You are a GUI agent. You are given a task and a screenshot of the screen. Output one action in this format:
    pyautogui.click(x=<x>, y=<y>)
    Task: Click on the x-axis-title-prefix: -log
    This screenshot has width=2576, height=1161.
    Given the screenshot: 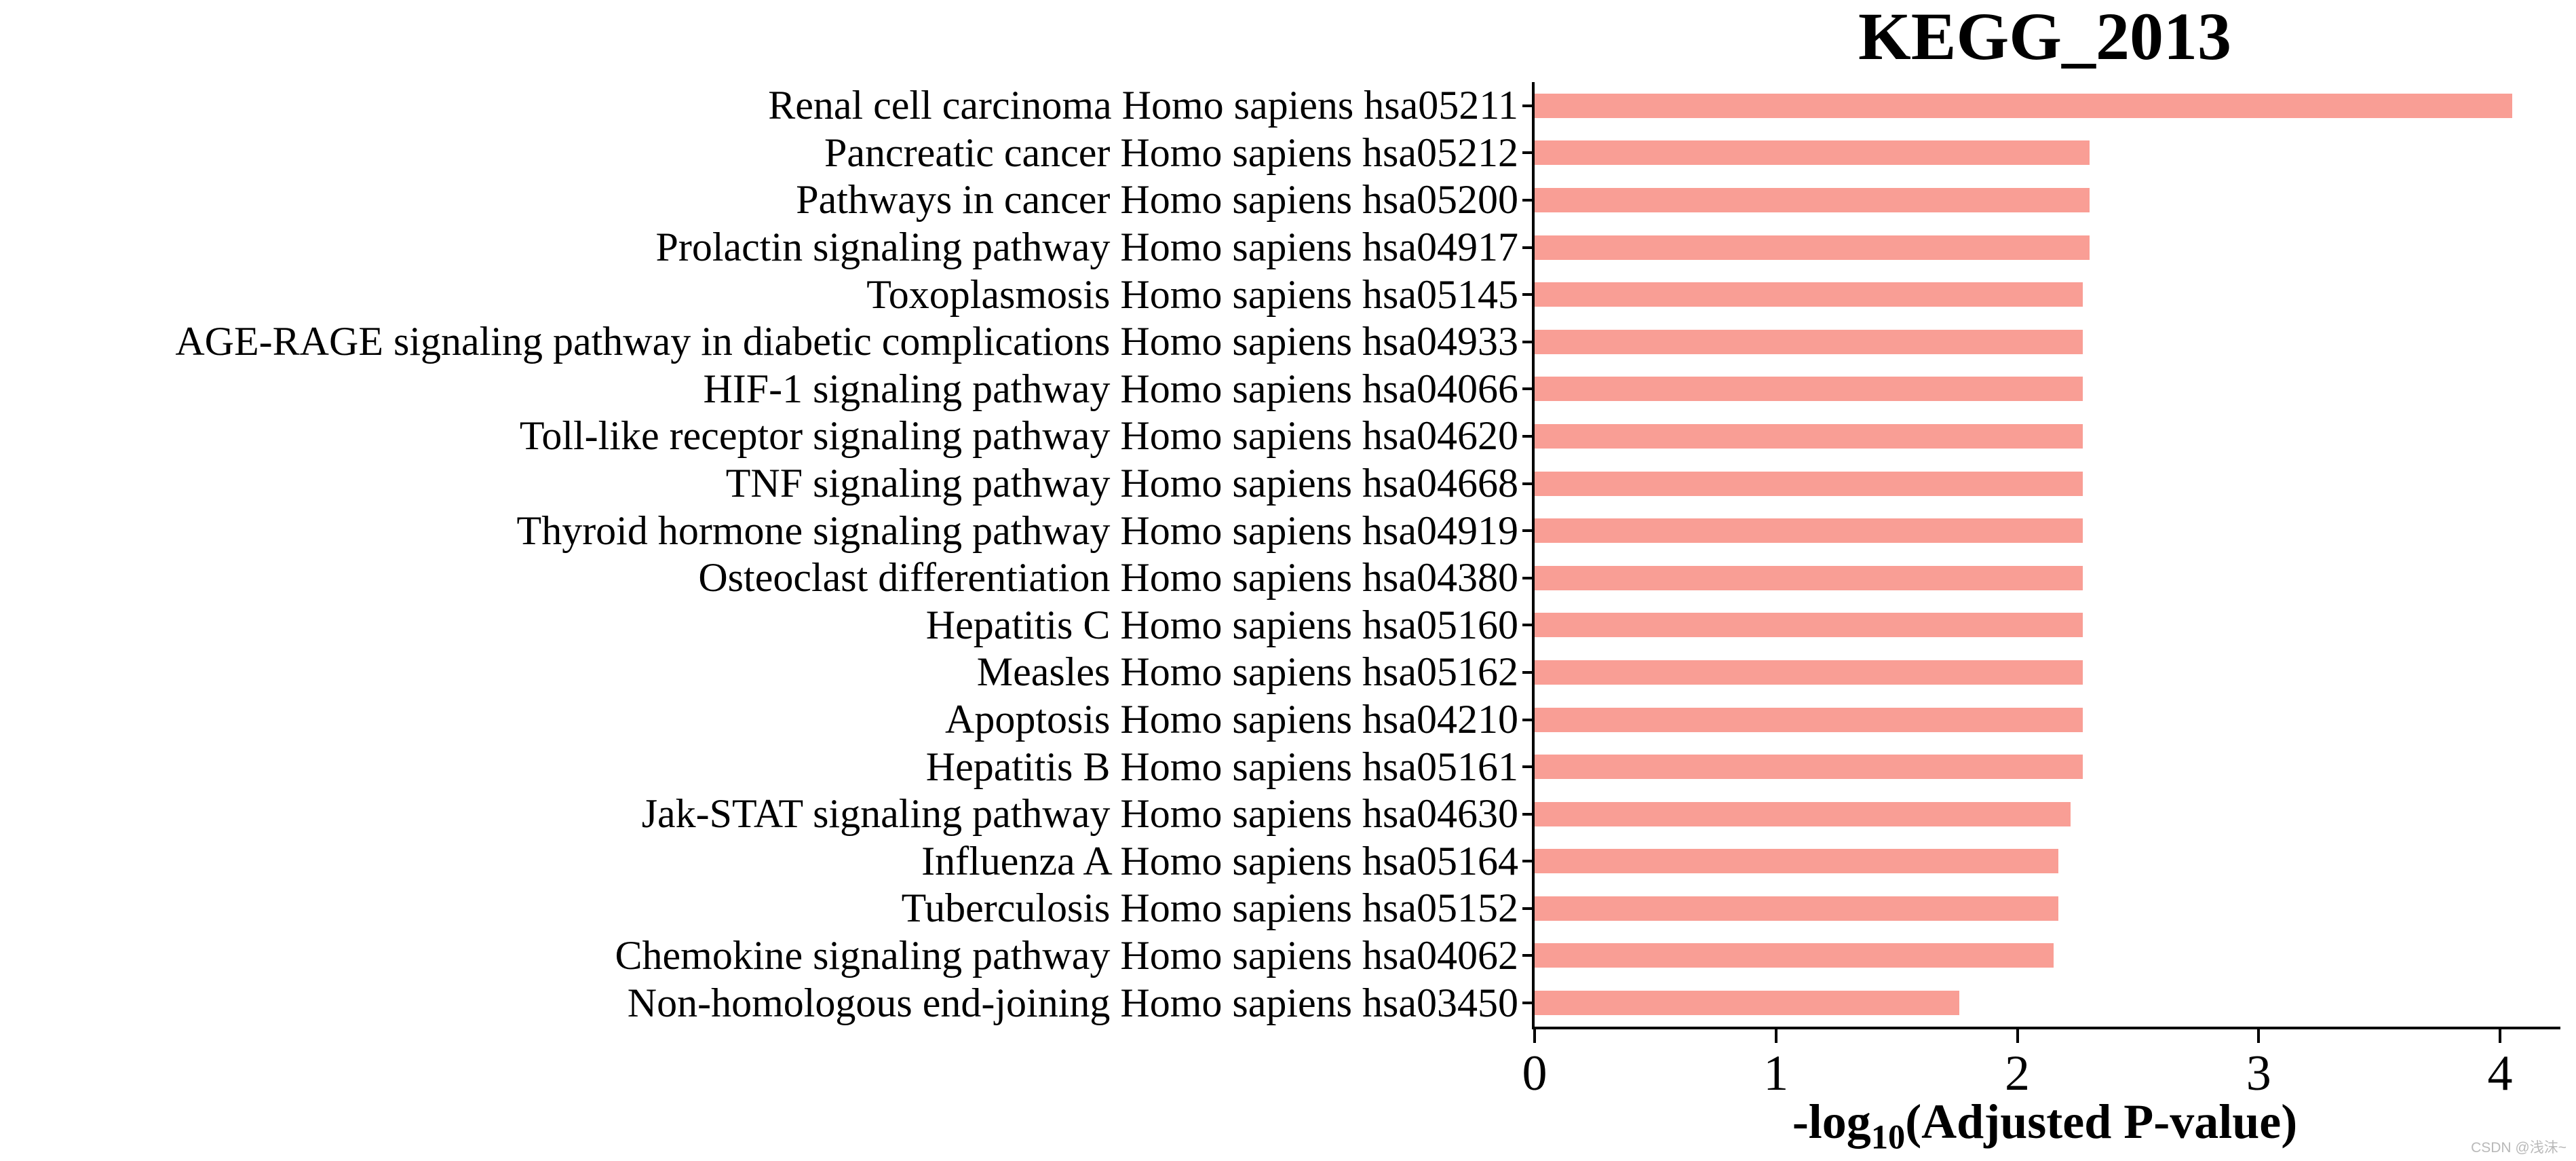 What is the action you would take?
    pyautogui.click(x=1832, y=1122)
    